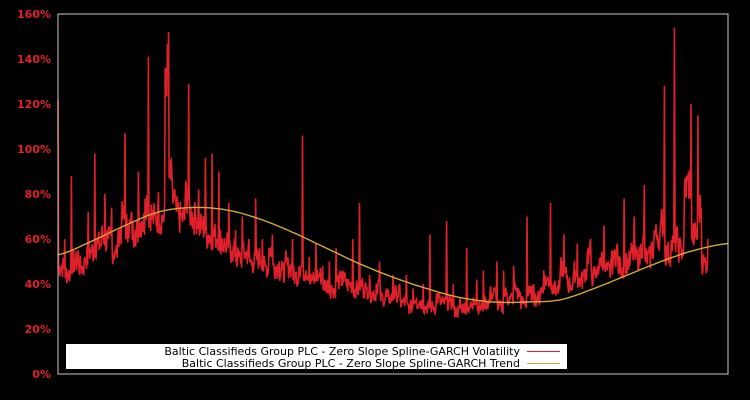 This screenshot has width=750, height=400. What do you see at coordinates (38, 329) in the screenshot?
I see `y-tick-label: 20%` at bounding box center [38, 329].